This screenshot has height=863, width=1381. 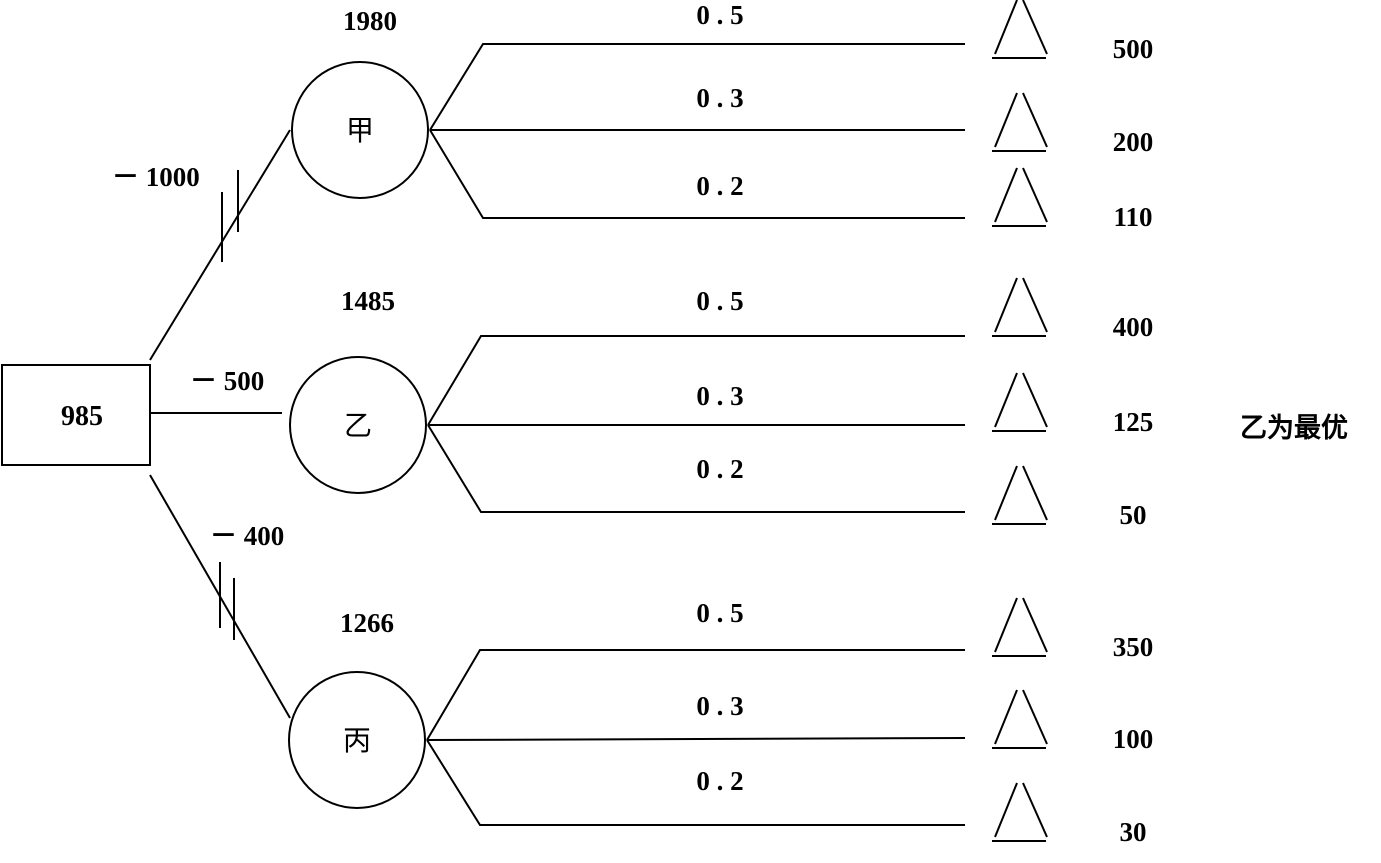 I want to click on chance-node-label: 丙, so click(x=357, y=740).